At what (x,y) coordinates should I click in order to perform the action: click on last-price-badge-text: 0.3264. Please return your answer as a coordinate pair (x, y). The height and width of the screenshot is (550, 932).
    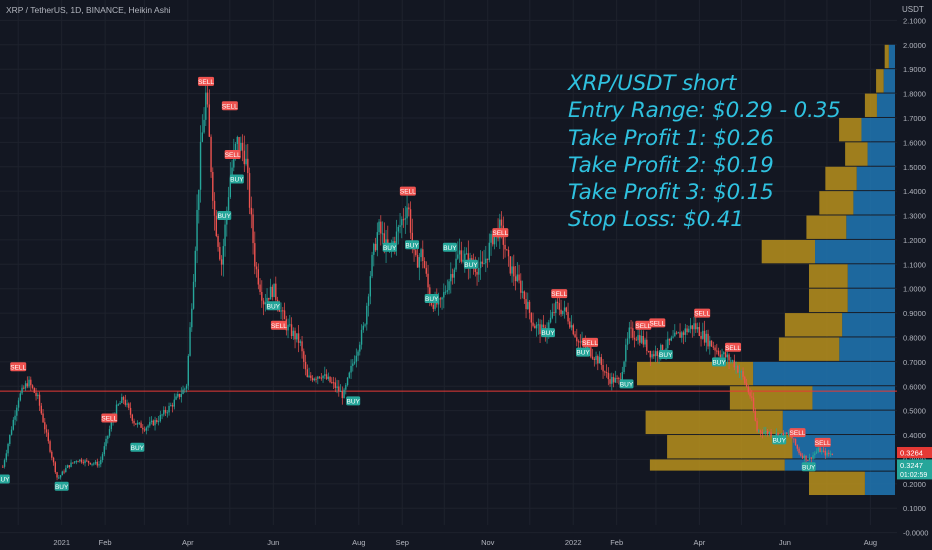
    Looking at the image, I should click on (911, 453).